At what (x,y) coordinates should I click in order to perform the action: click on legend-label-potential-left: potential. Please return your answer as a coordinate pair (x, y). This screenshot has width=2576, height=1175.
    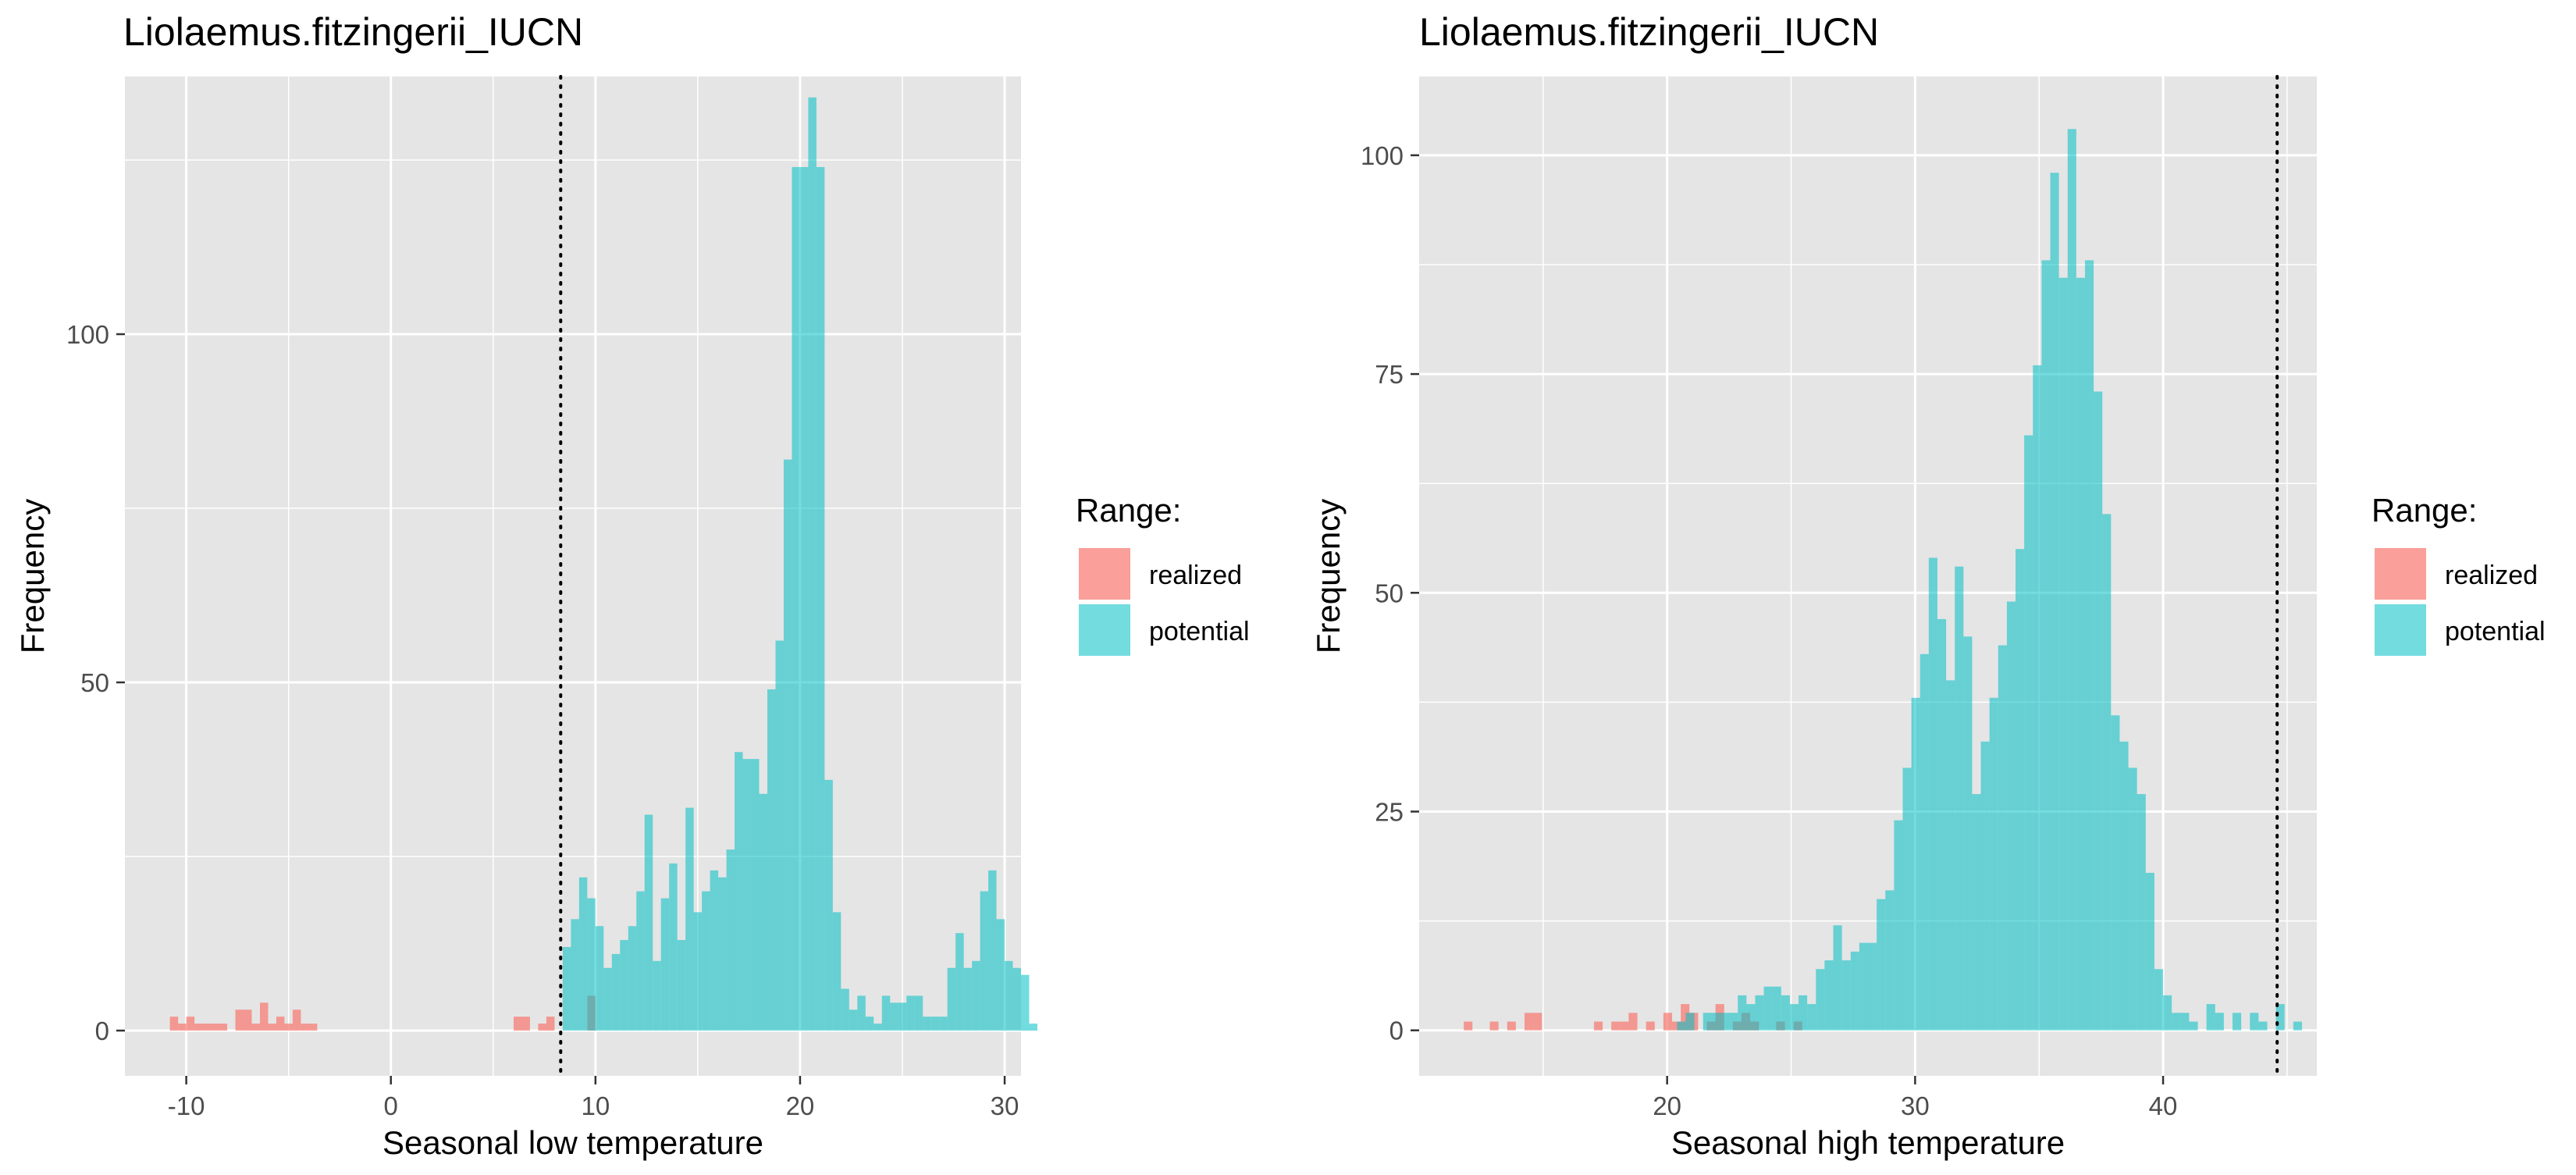
    Looking at the image, I should click on (1199, 631).